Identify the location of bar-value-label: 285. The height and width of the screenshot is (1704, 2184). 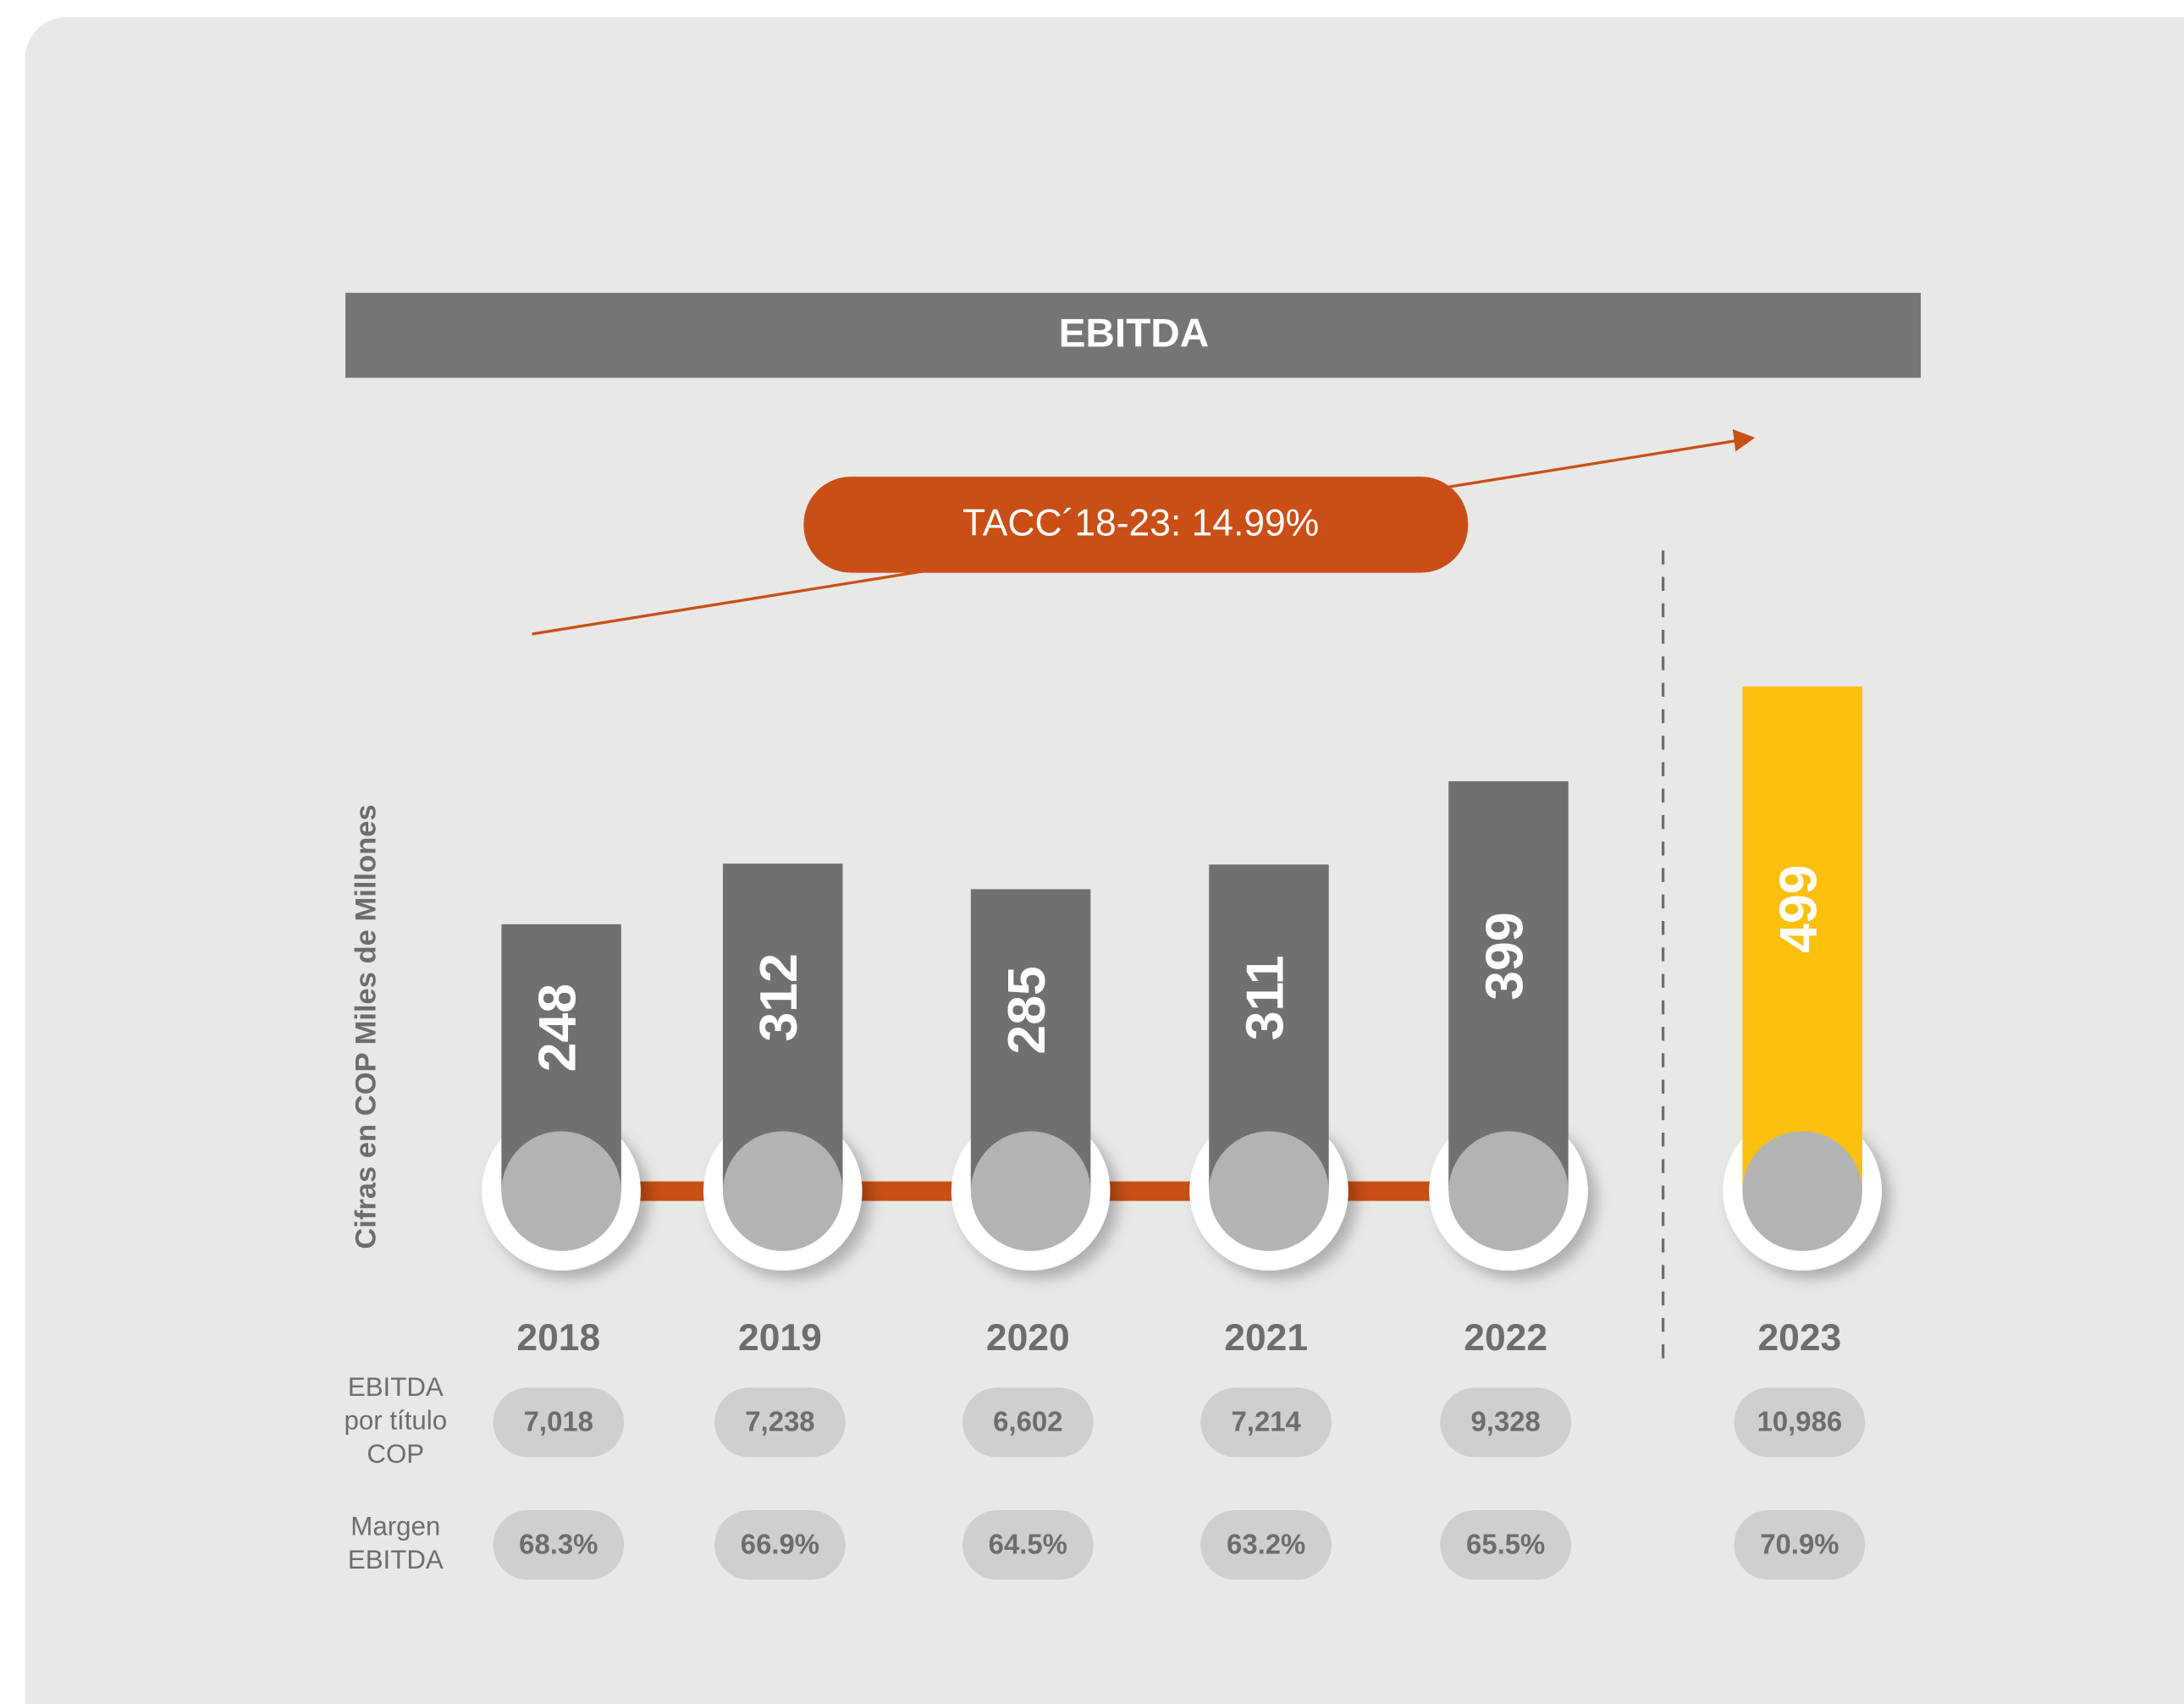
(1026, 1010).